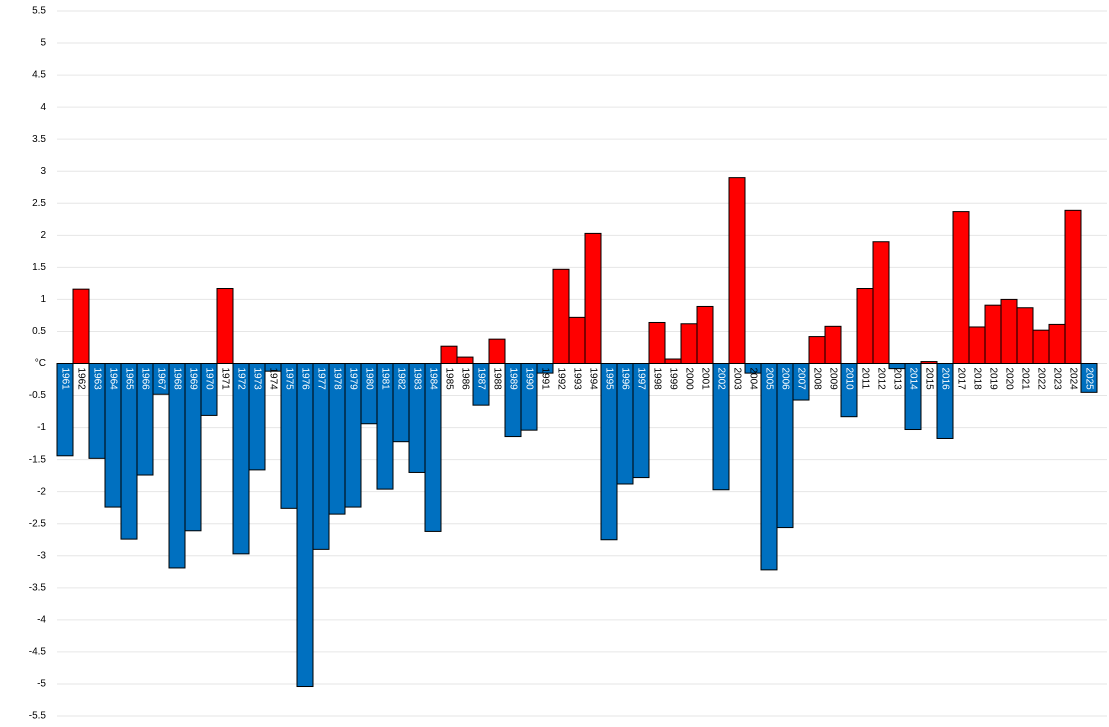 This screenshot has height=727, width=1109. What do you see at coordinates (160, 379) in the screenshot?
I see `x-tick-label: 1967` at bounding box center [160, 379].